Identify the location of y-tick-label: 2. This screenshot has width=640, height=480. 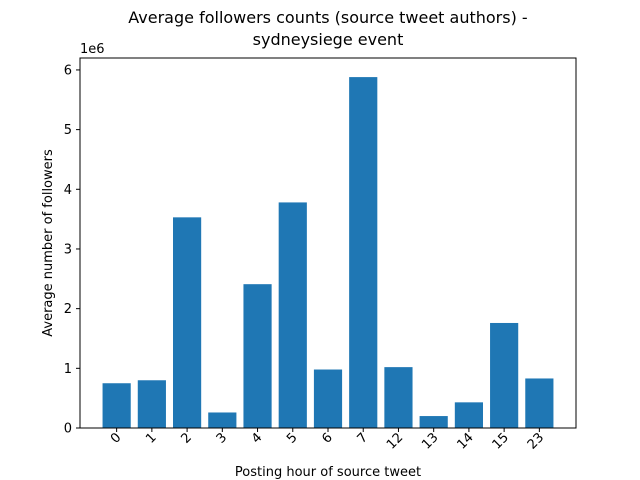
(68, 309).